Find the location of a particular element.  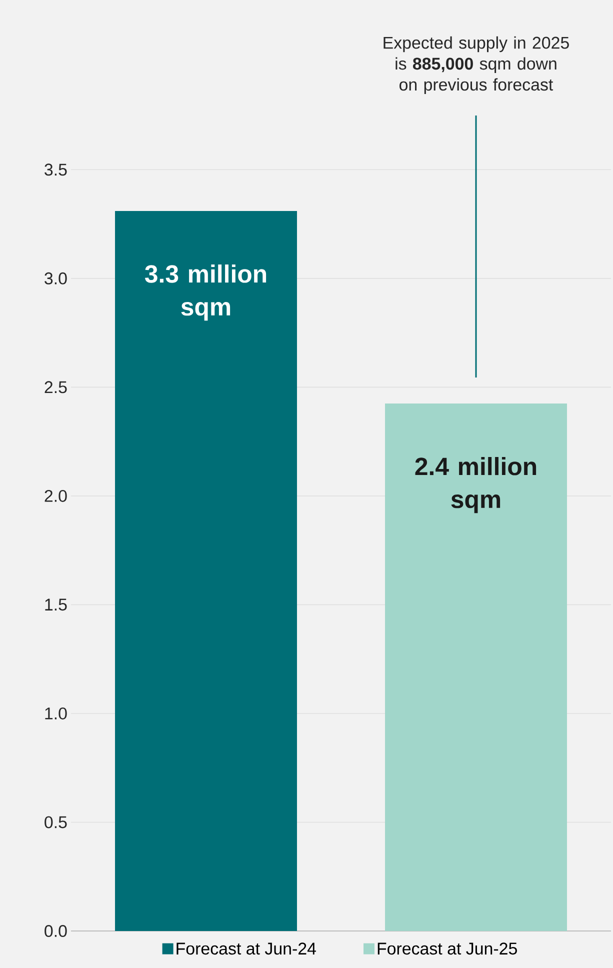

y-tick-label: 3.0 is located at coordinates (55, 278).